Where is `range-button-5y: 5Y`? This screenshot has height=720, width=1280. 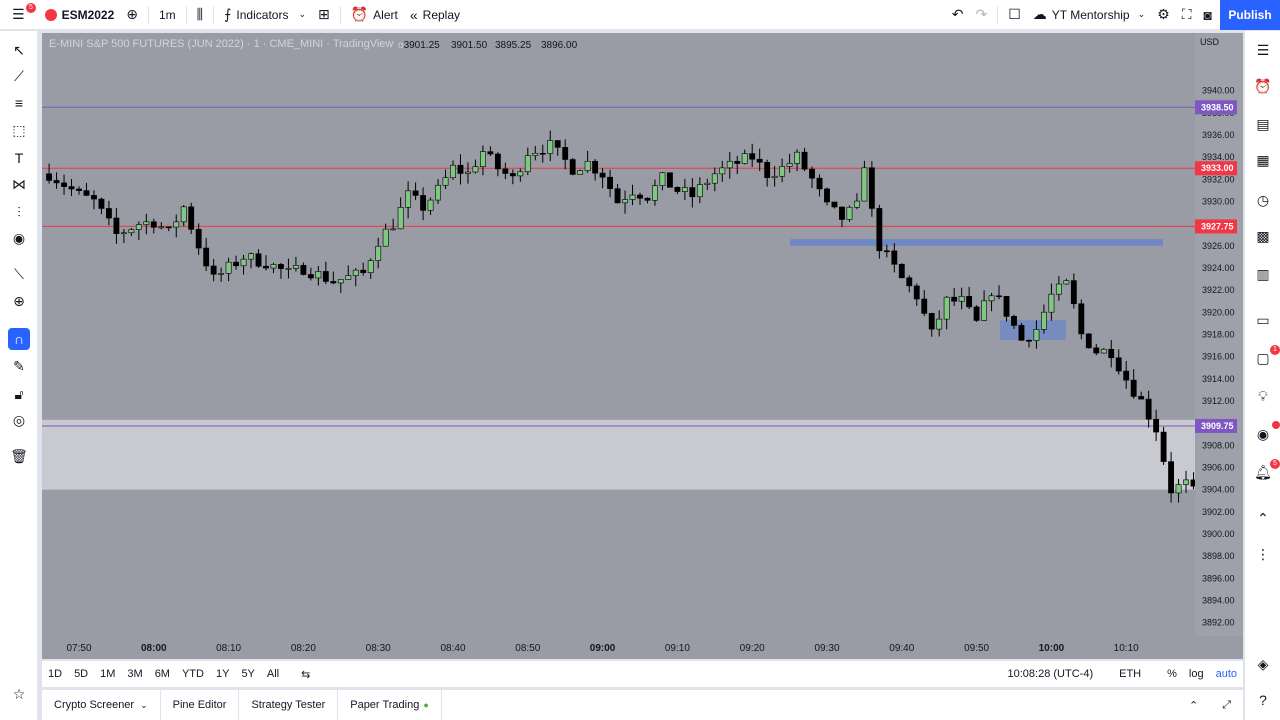
range-button-5y: 5Y is located at coordinates (248, 674).